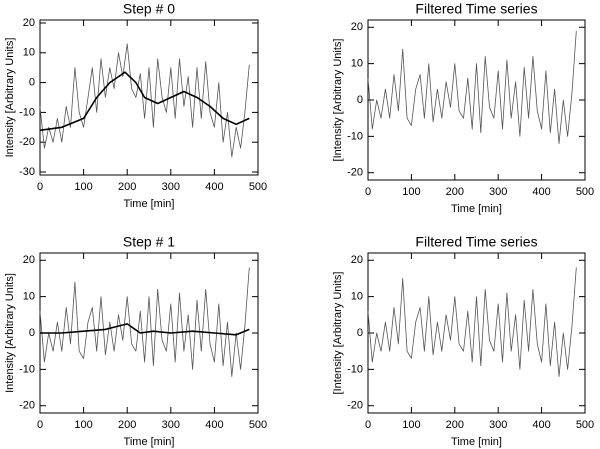  What do you see at coordinates (149, 242) in the screenshot?
I see `chart-title: Step # 1` at bounding box center [149, 242].